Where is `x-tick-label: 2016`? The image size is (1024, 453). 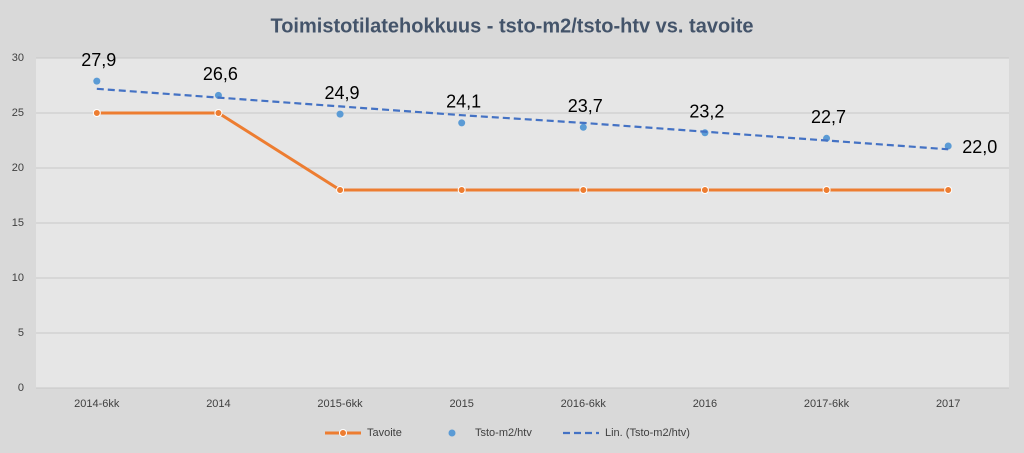 x-tick-label: 2016 is located at coordinates (705, 404).